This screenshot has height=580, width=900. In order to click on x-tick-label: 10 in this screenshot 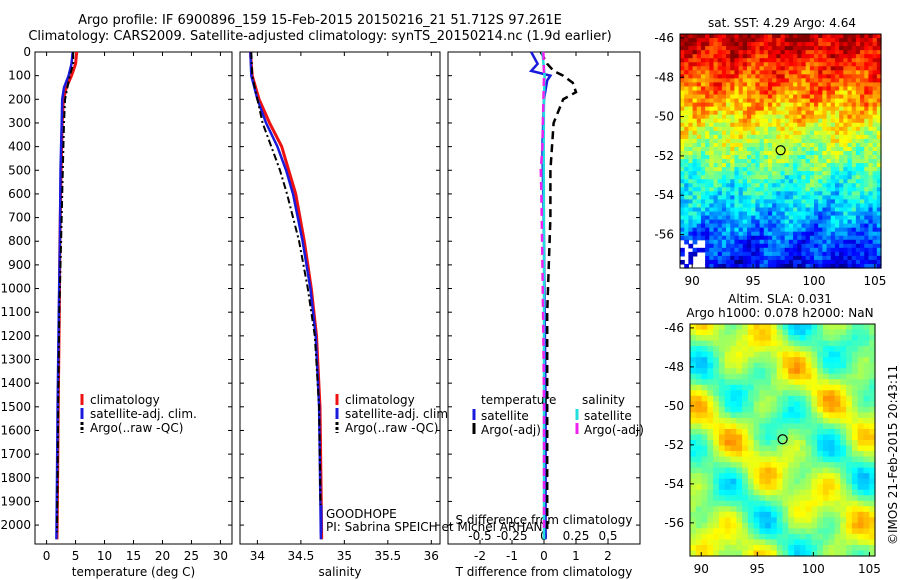, I will do `click(104, 556)`.